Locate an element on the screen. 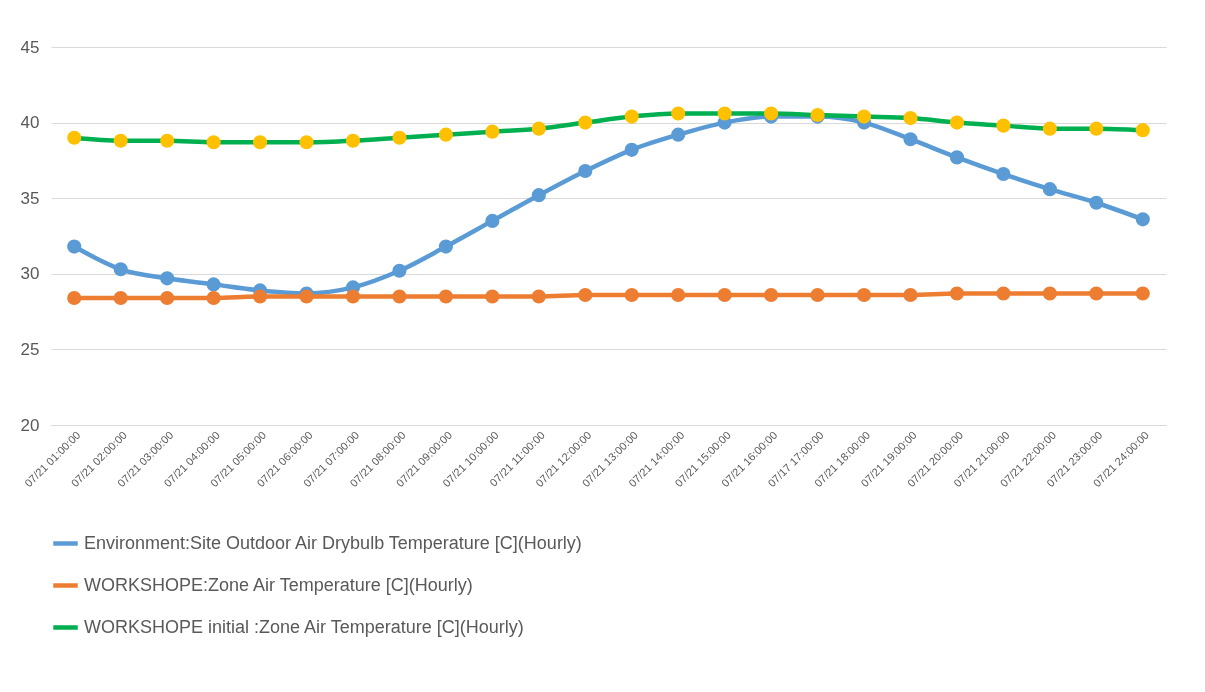 This screenshot has height=692, width=1205. legend-label: WORKSHOPE:Zone Air Temperature [C](Hourly) is located at coordinates (278, 584).